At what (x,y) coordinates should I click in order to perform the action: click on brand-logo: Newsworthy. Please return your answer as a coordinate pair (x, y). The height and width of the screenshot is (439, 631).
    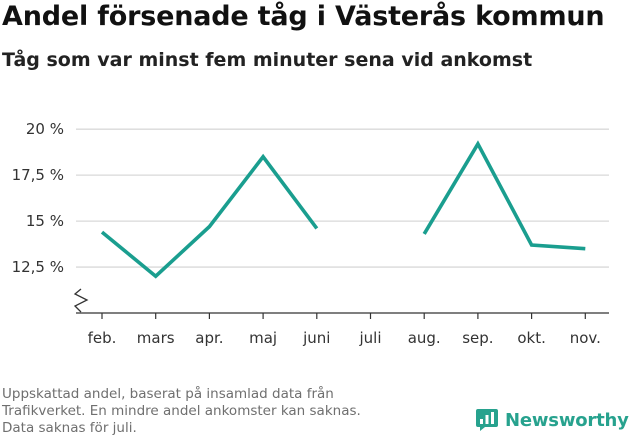
    Looking at the image, I should click on (552, 420).